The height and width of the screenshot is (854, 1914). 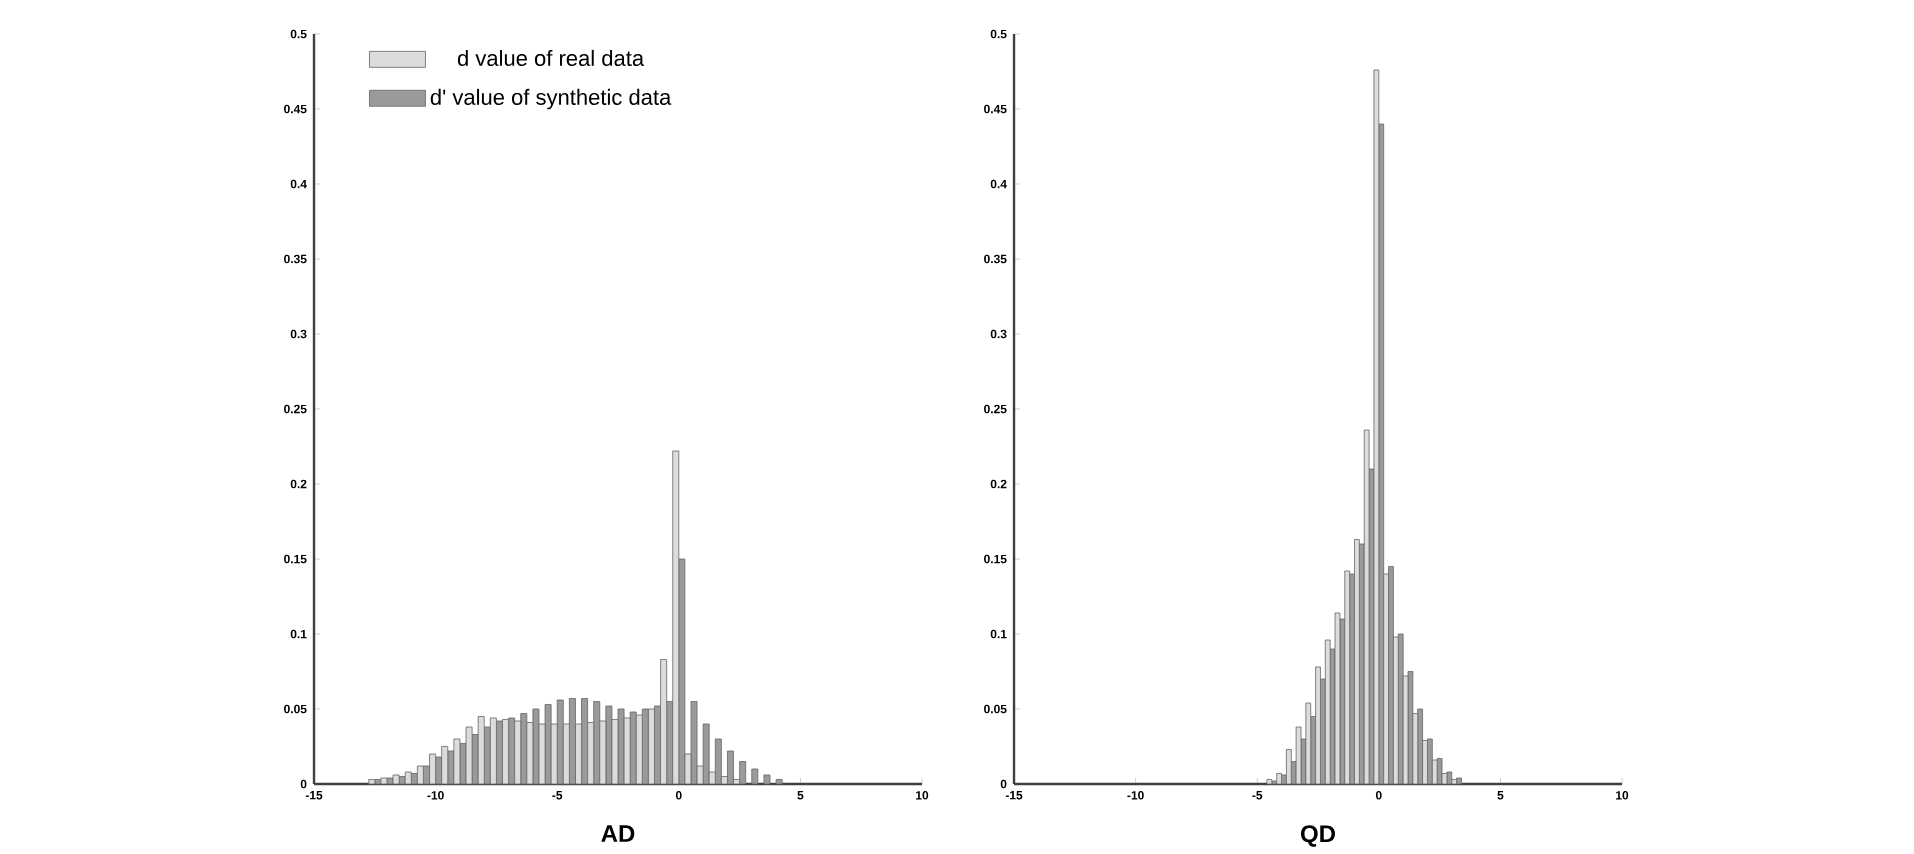 I want to click on legend-label: d' value of synthetic data, so click(x=551, y=99).